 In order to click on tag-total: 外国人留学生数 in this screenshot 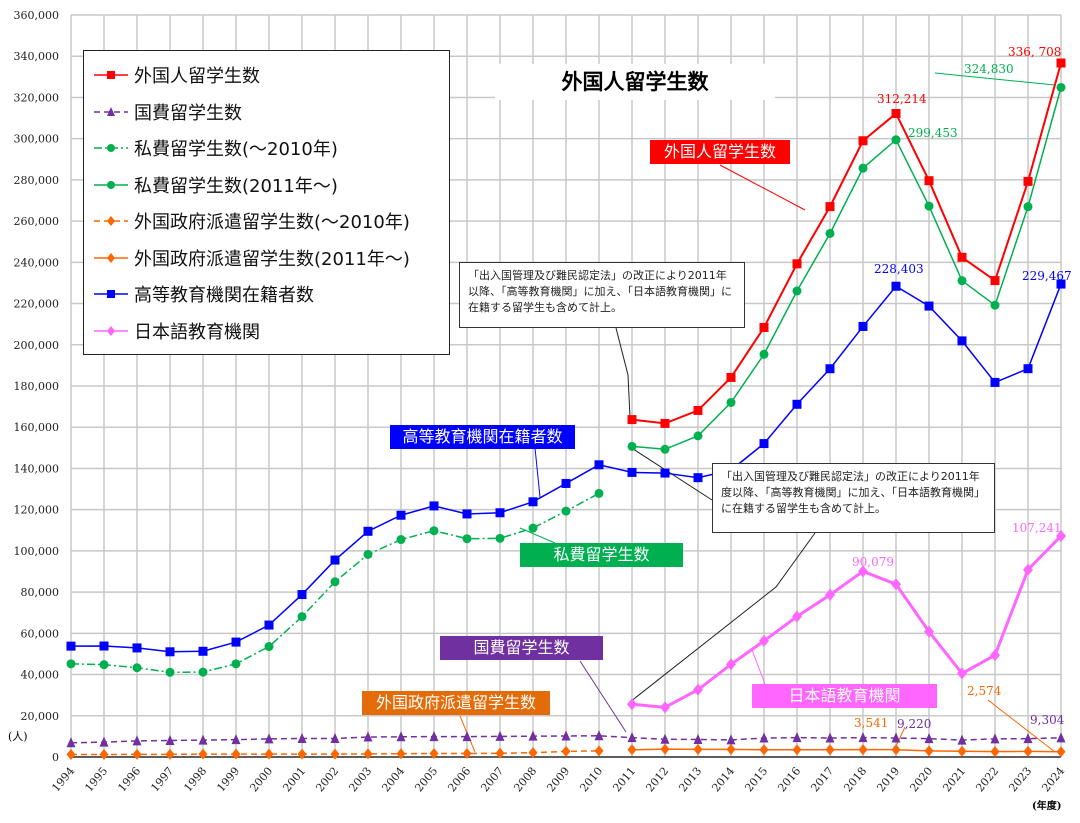, I will do `click(720, 152)`.